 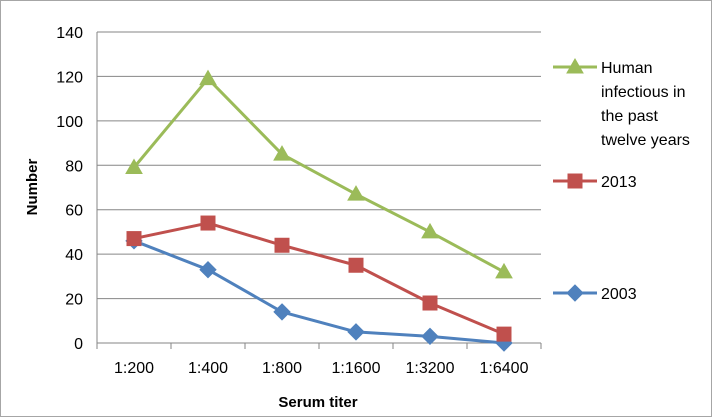 What do you see at coordinates (595, 294) in the screenshot?
I see `legend-item: 2003` at bounding box center [595, 294].